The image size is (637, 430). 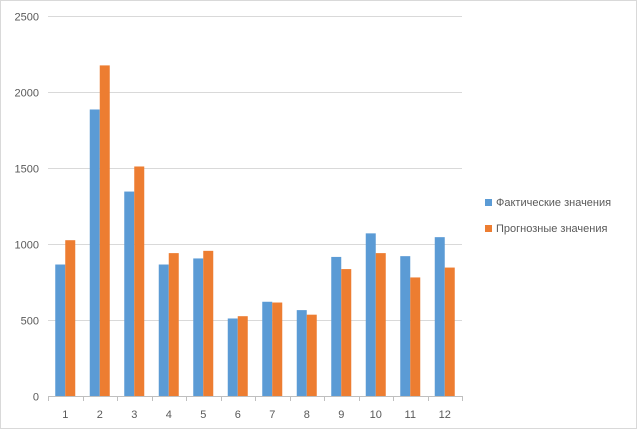 What do you see at coordinates (27, 170) in the screenshot?
I see `y-tick-label: 1500` at bounding box center [27, 170].